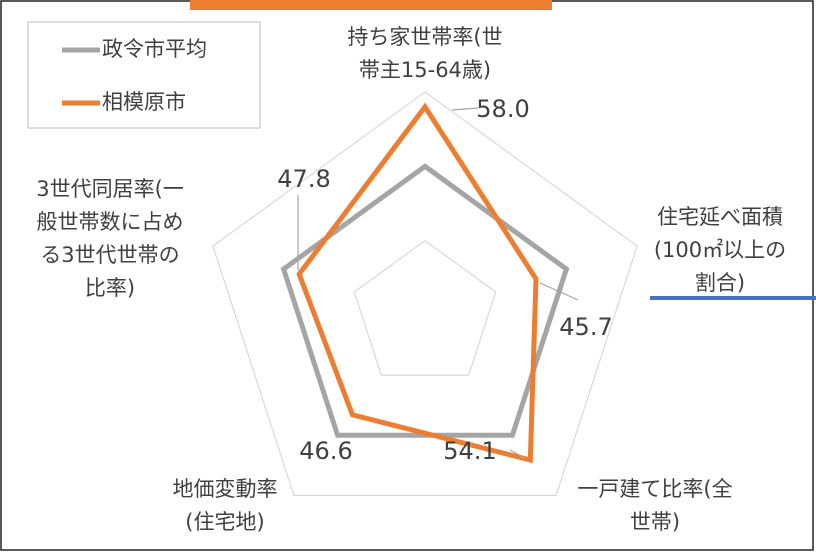 Image resolution: width=816 pixels, height=557 pixels. I want to click on category-label: 持ち家世帯率(世帯主15-64歳), so click(424, 53).